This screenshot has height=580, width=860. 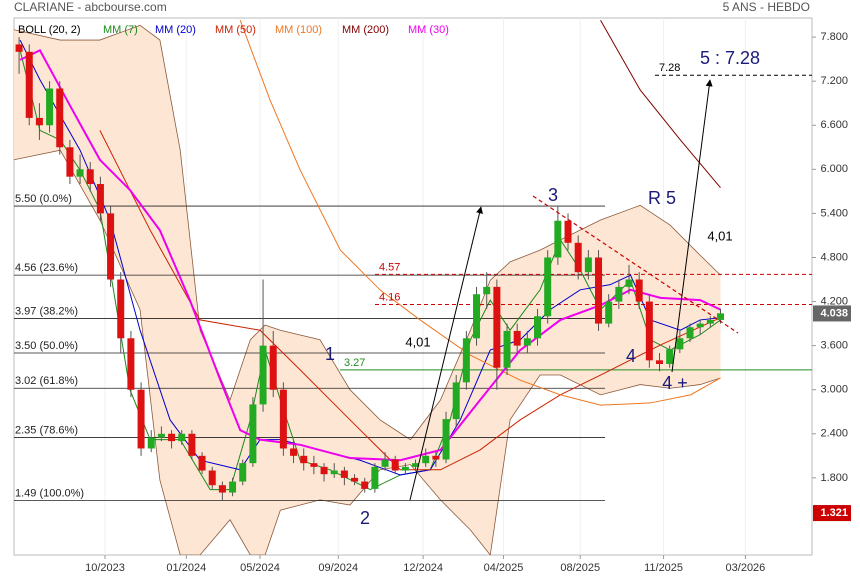 What do you see at coordinates (553, 195) in the screenshot?
I see `annotation: 3` at bounding box center [553, 195].